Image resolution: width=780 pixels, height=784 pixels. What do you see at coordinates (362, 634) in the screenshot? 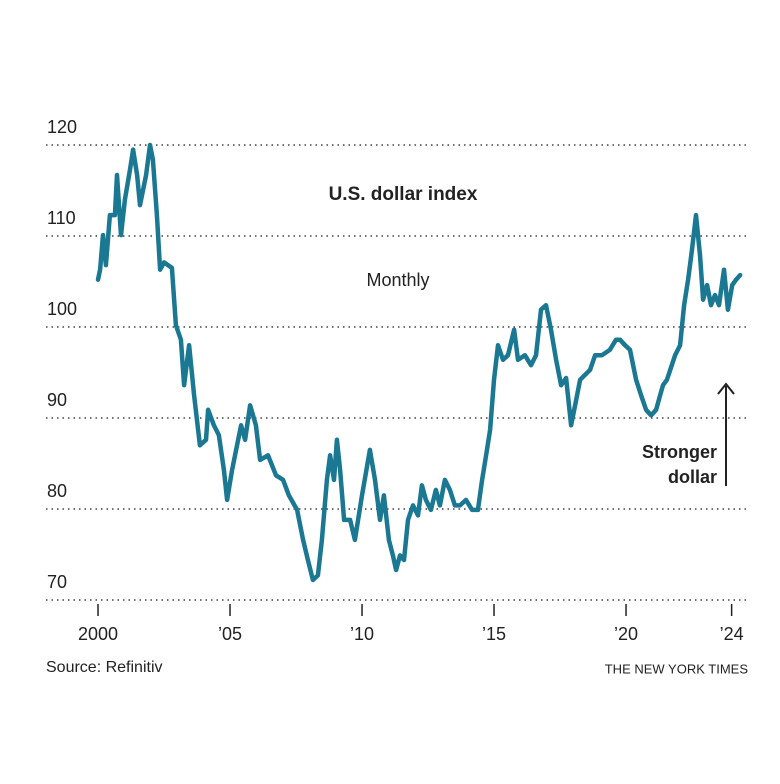
I see `x-tick-label: ’10` at bounding box center [362, 634].